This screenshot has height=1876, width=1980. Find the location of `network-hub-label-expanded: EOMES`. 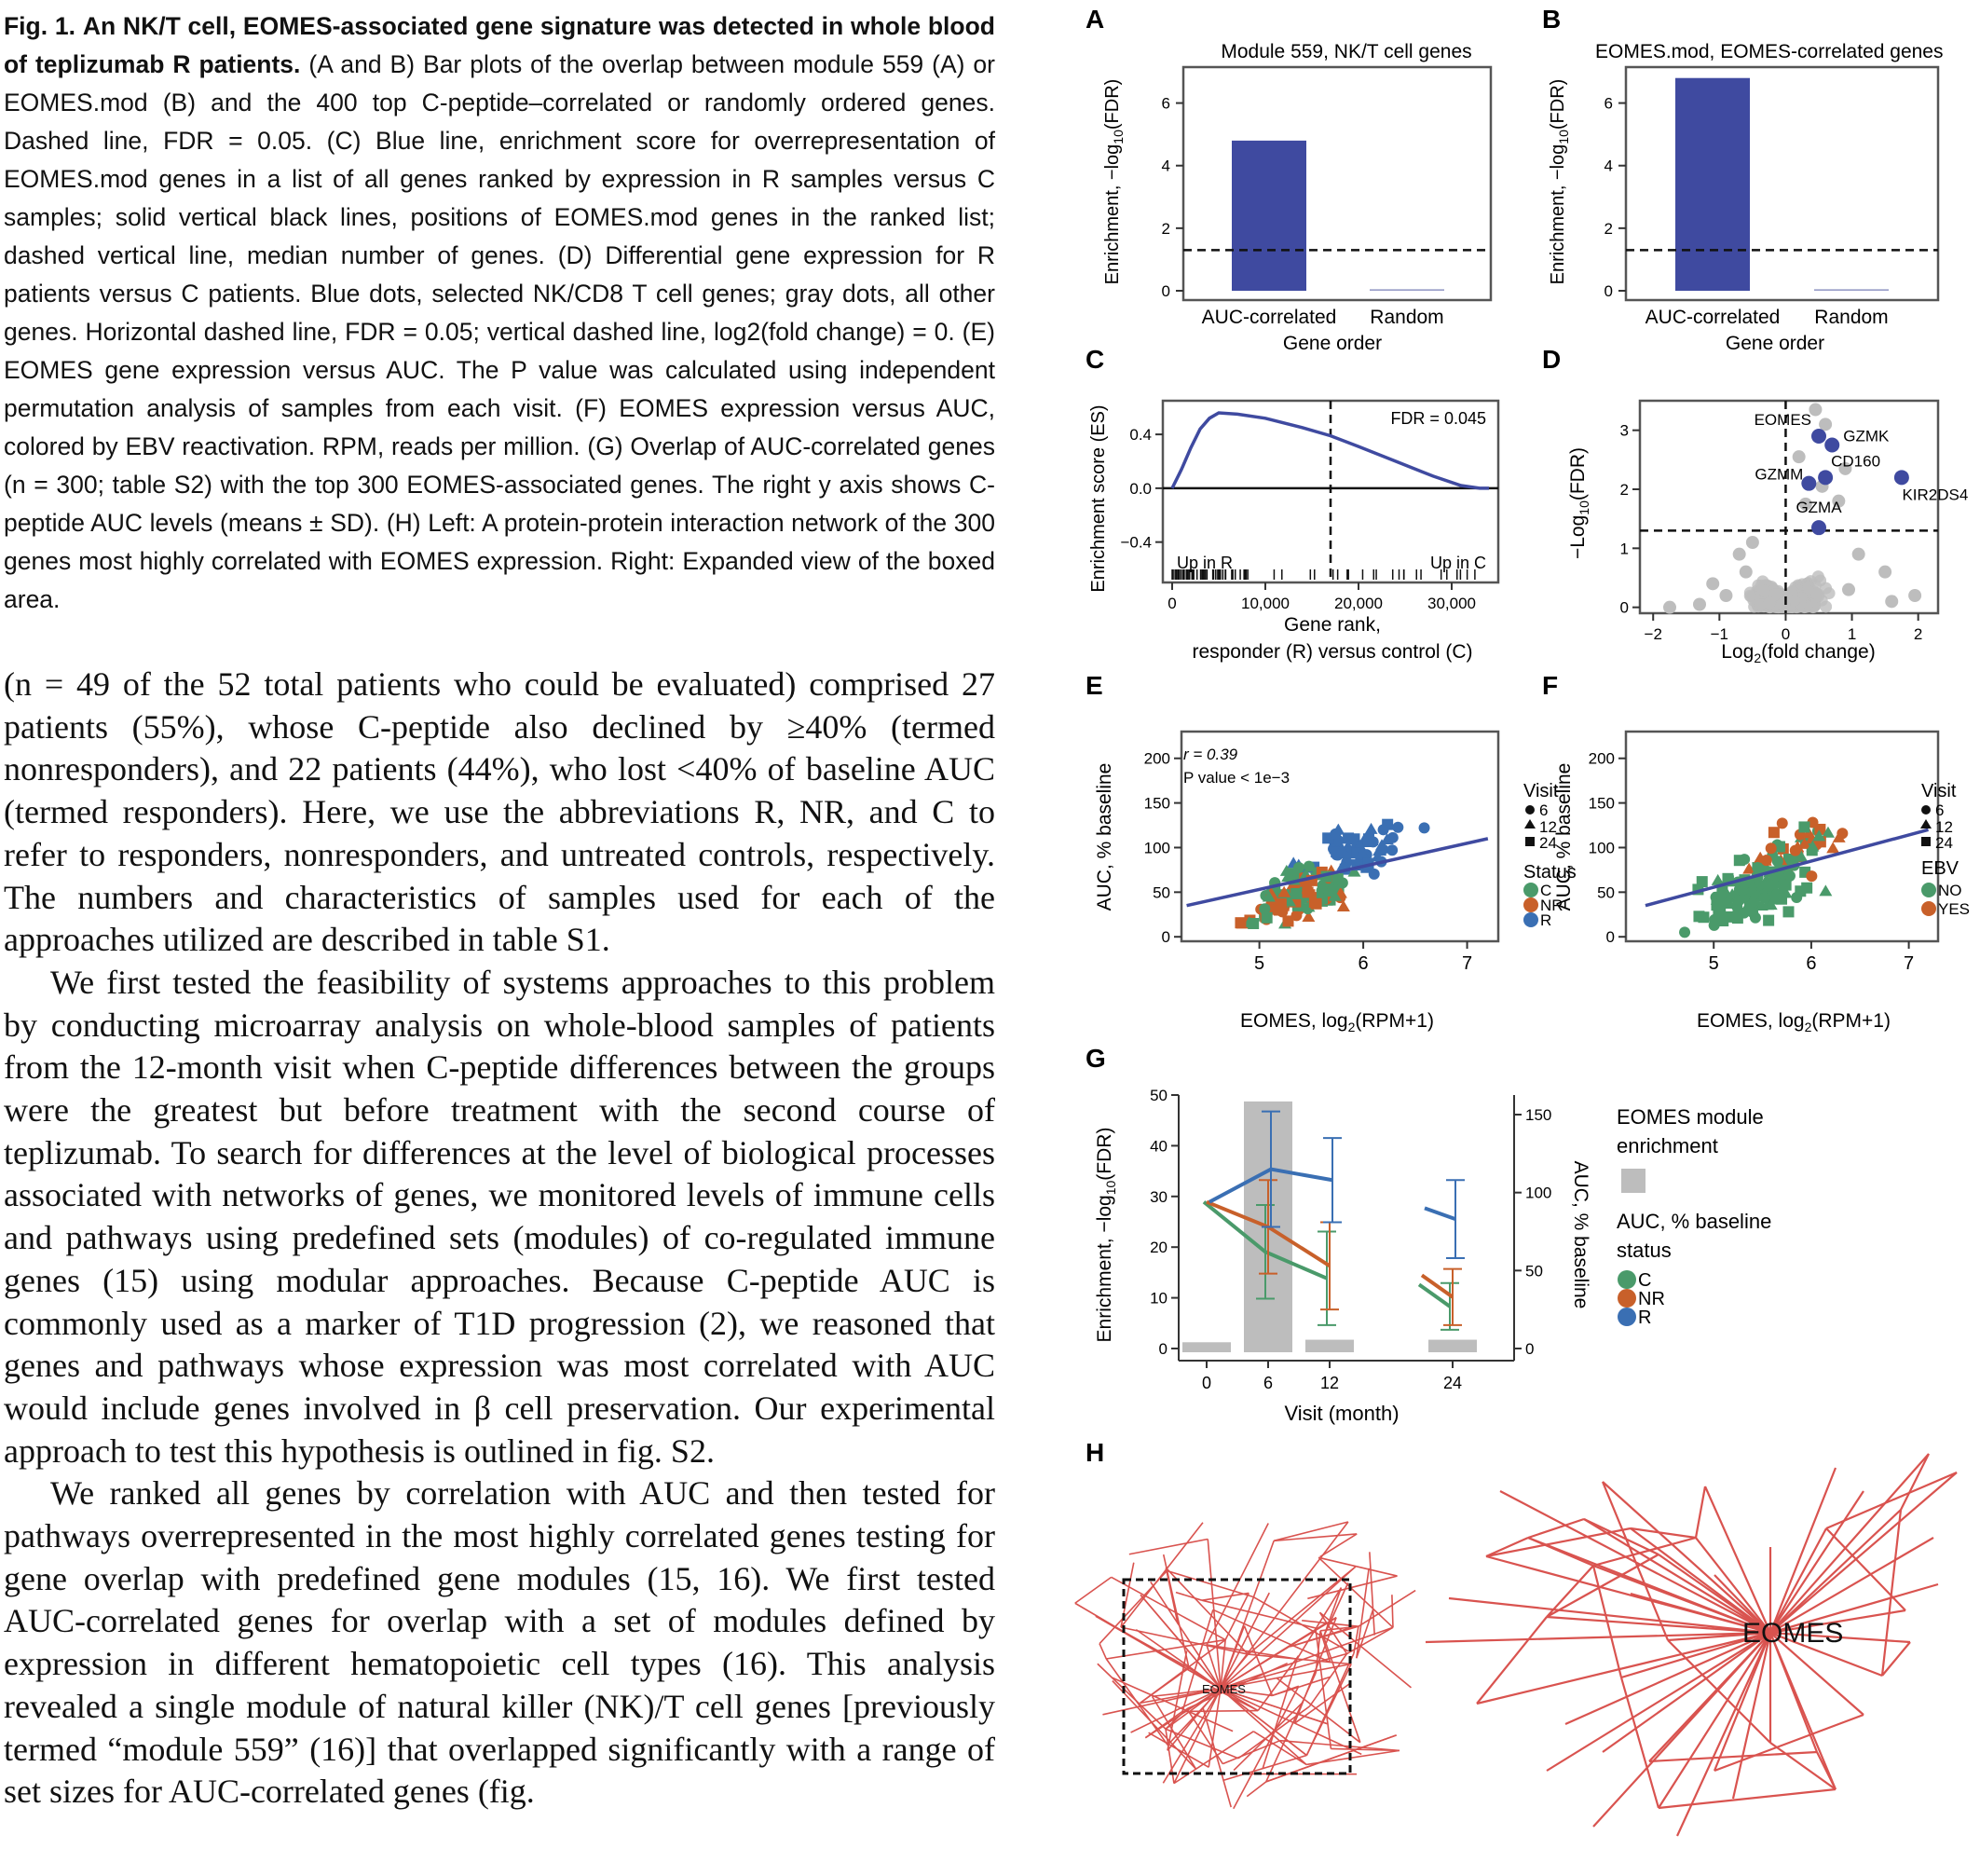

network-hub-label-expanded: EOMES is located at coordinates (1792, 1633).